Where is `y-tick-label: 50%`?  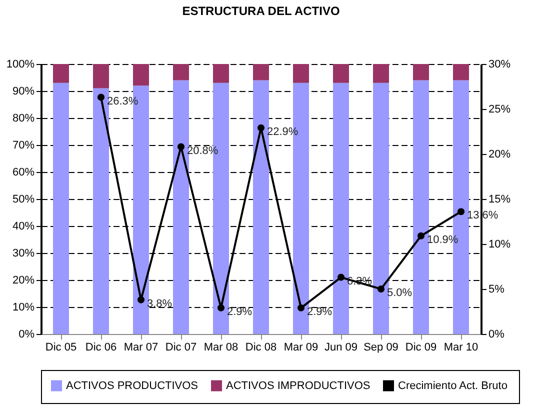
y-tick-label: 50% is located at coordinates (23, 200).